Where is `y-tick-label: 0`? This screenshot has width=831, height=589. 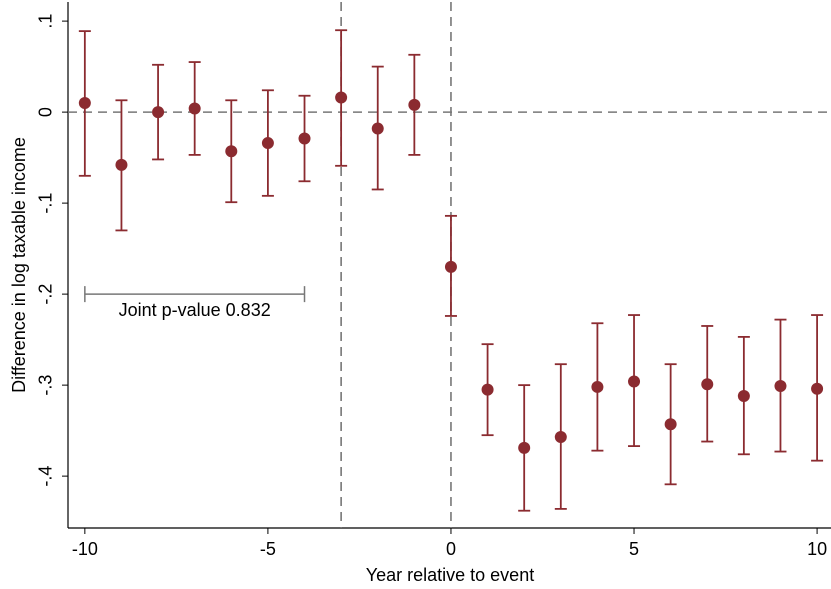 y-tick-label: 0 is located at coordinates (46, 112).